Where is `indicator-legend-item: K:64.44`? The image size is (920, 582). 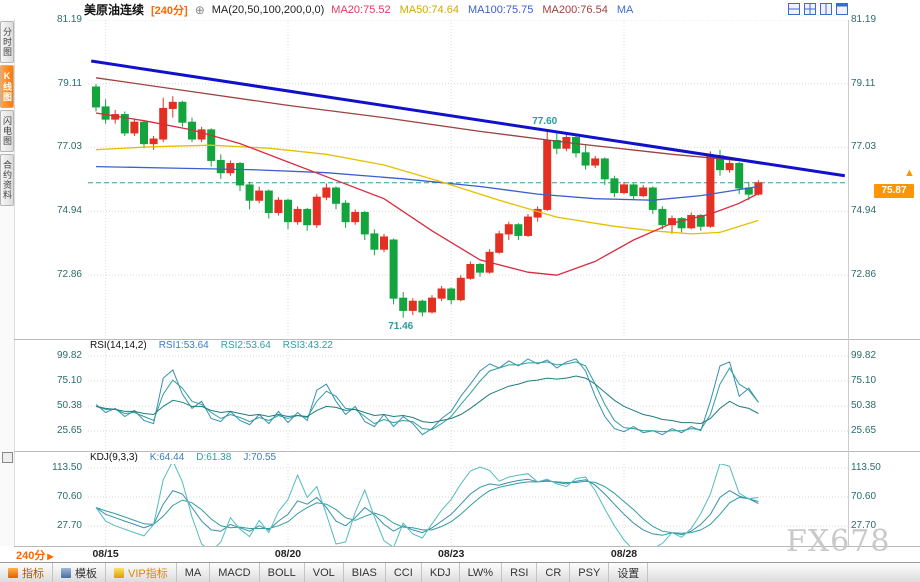
indicator-legend-item: K:64.44 is located at coordinates (167, 457).